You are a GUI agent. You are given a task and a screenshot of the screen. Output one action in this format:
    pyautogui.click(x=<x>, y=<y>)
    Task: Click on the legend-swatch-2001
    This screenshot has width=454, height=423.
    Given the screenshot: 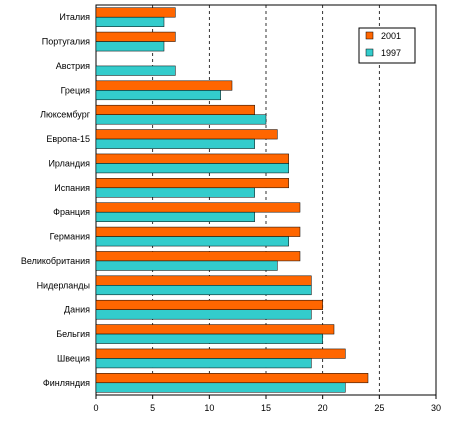 What is the action you would take?
    pyautogui.click(x=369, y=35)
    